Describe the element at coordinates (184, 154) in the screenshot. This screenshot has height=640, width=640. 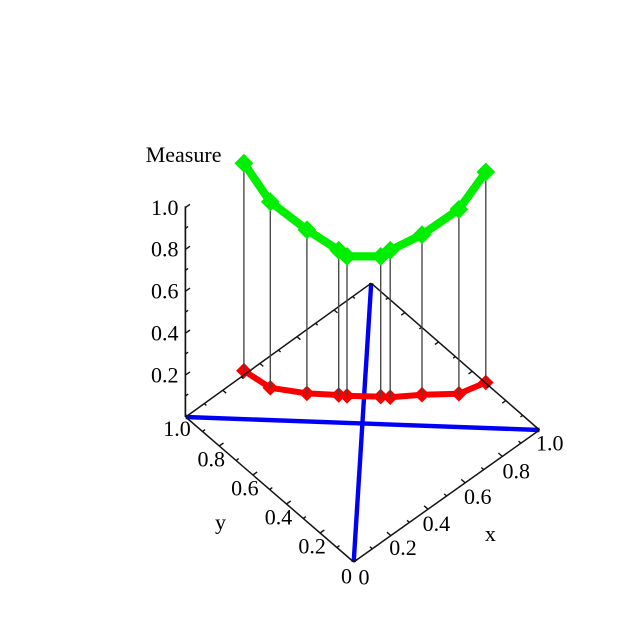
I see `svg-text: Measure` at that location.